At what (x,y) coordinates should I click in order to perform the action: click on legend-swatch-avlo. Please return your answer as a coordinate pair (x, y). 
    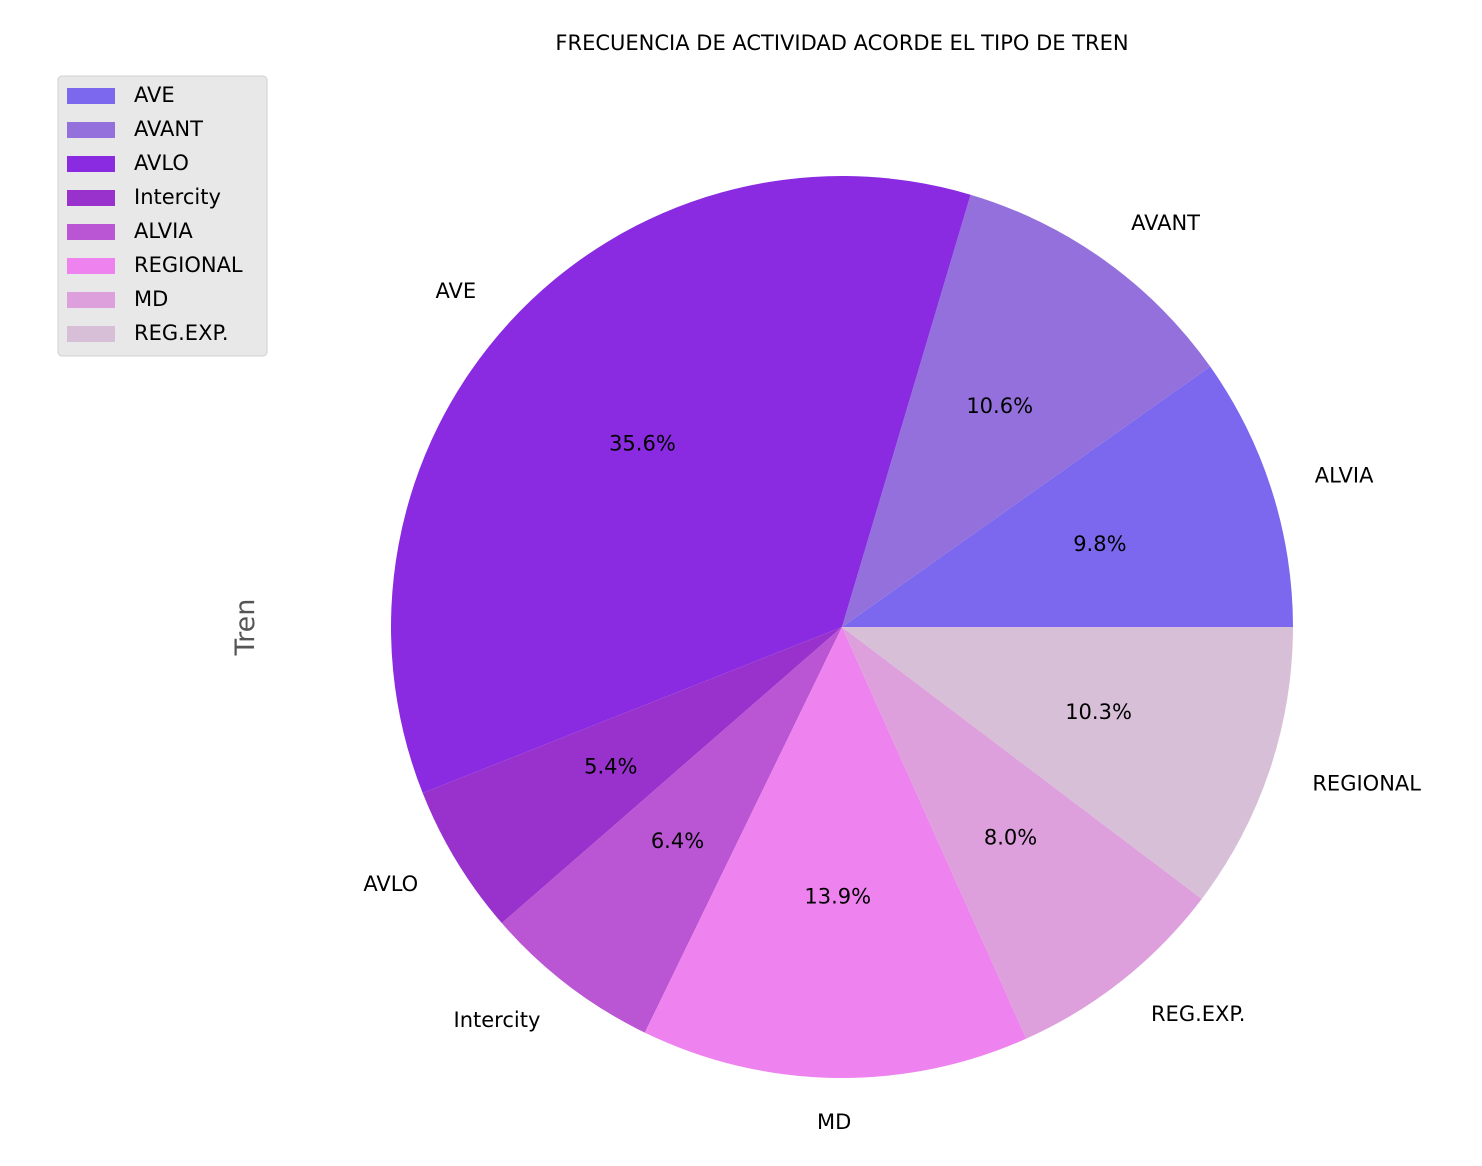
    Looking at the image, I should click on (91, 164).